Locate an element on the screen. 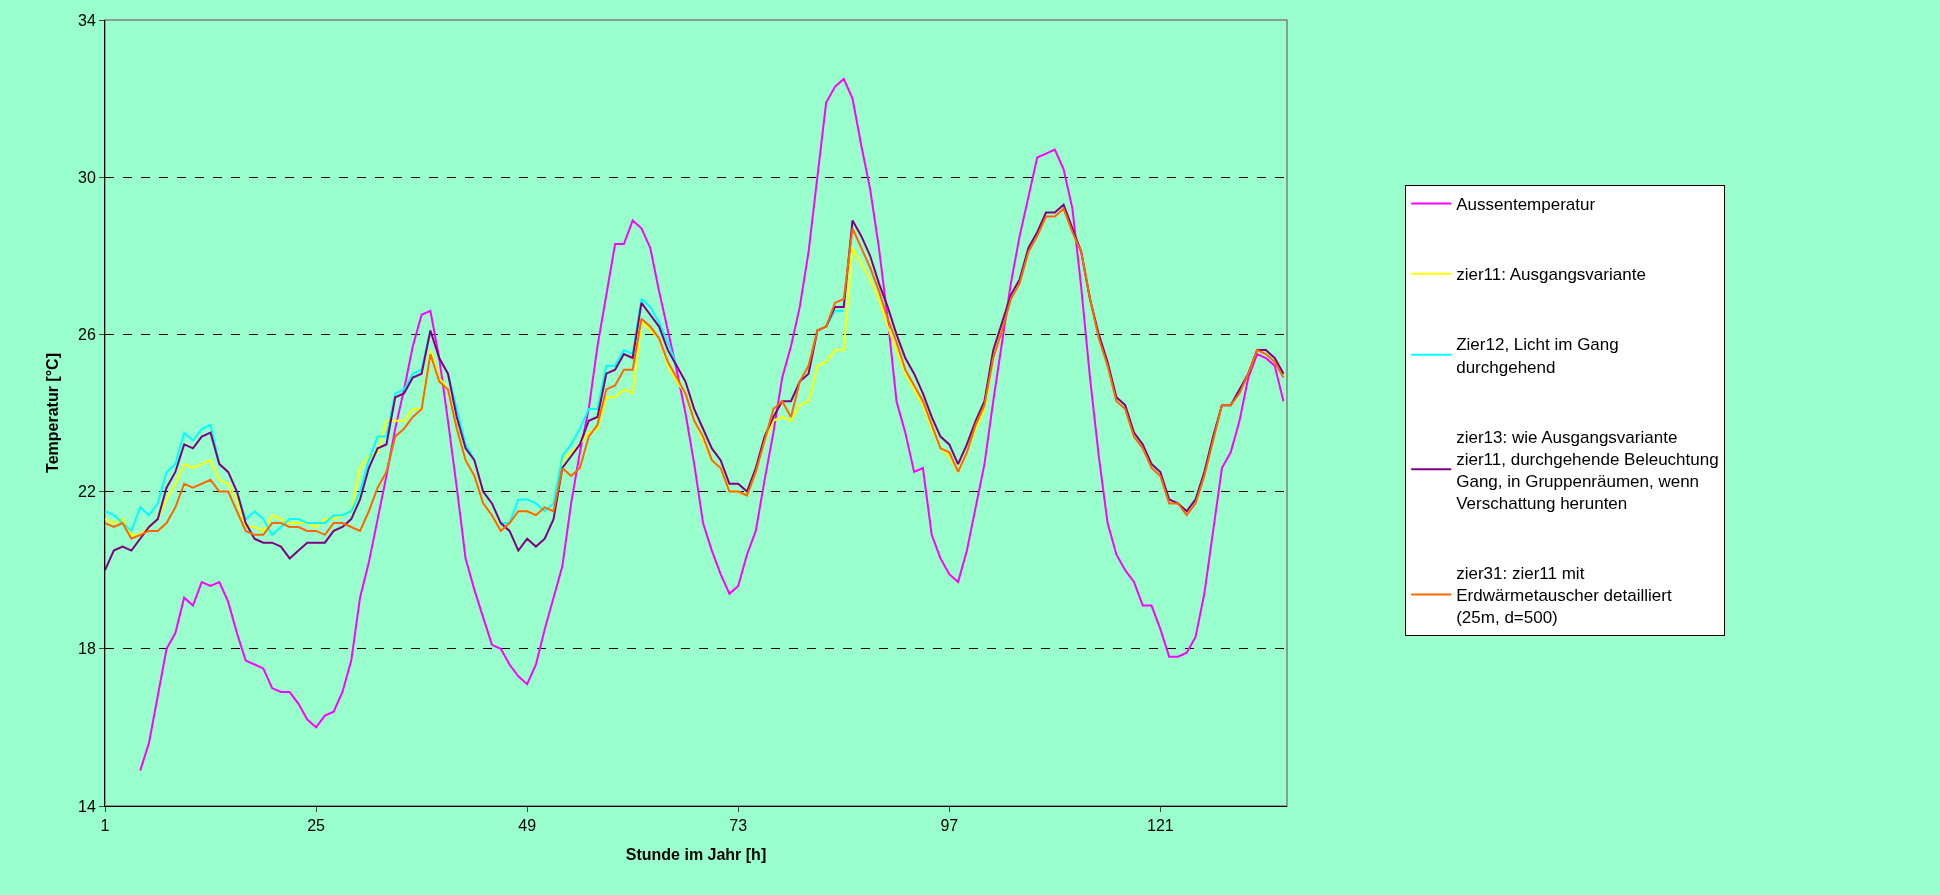 This screenshot has height=895, width=1940. x-tick-label: 49 is located at coordinates (527, 826).